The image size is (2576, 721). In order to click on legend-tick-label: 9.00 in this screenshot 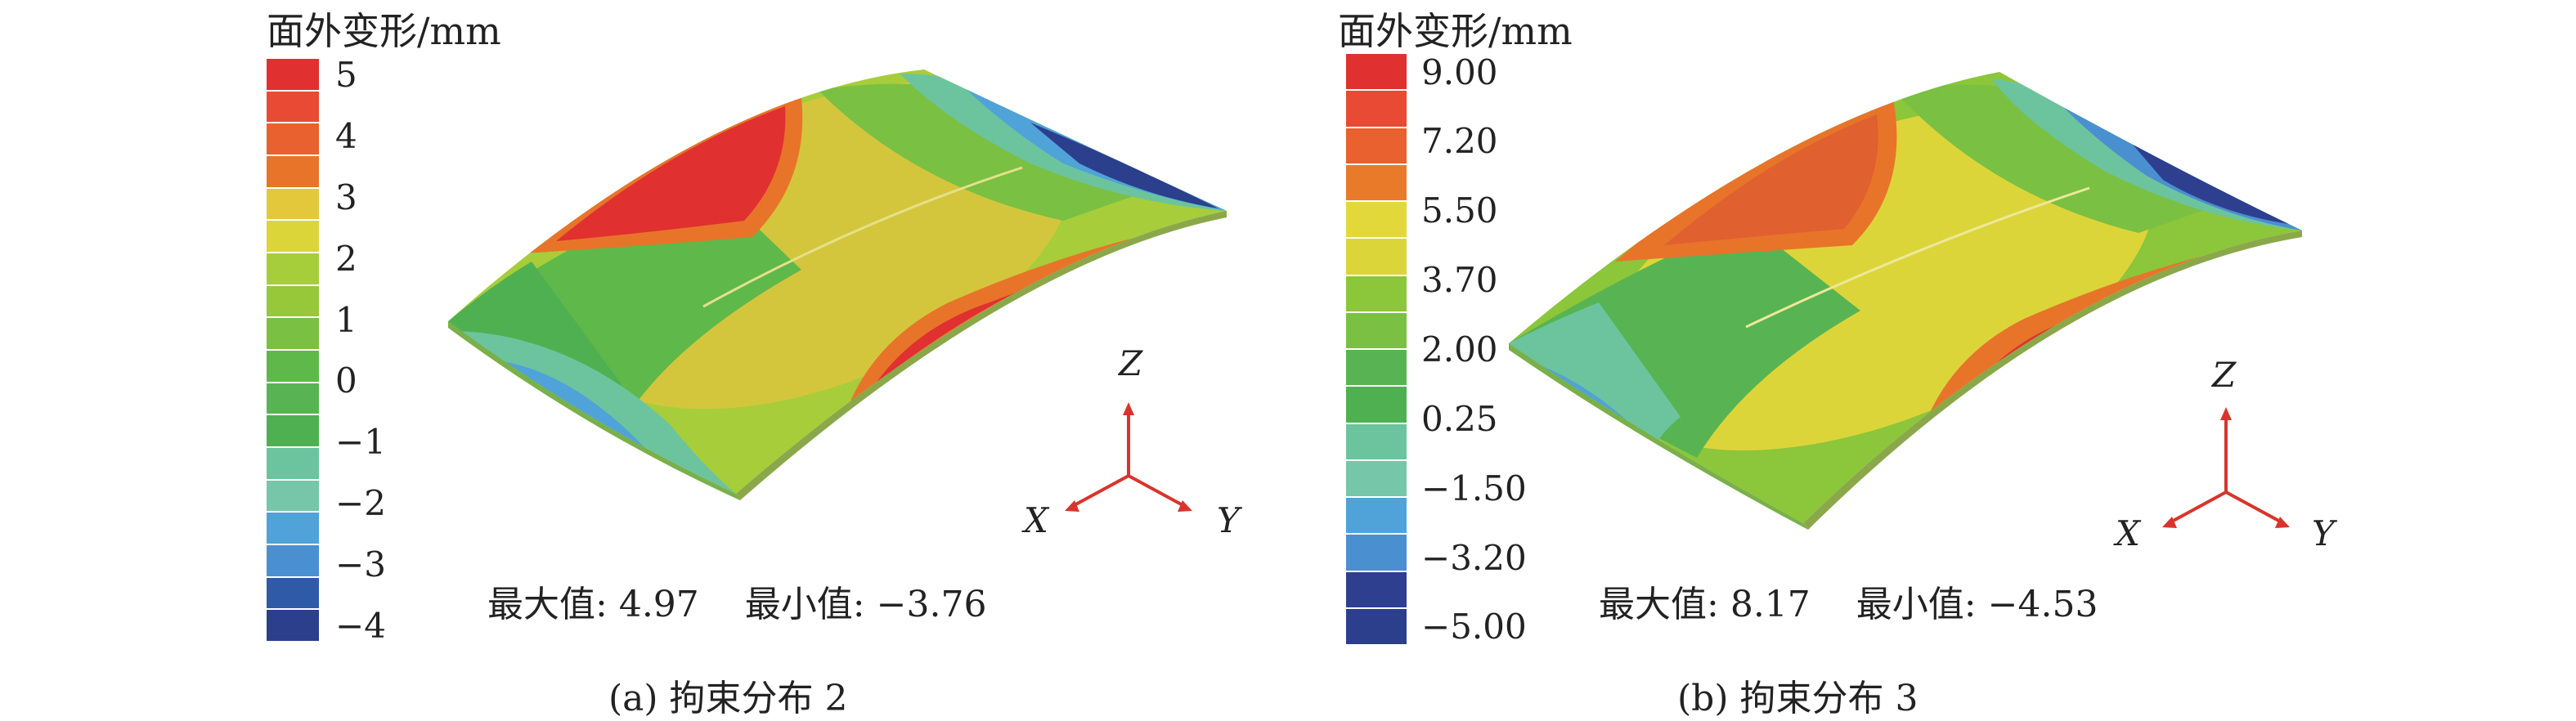, I will do `click(1459, 72)`.